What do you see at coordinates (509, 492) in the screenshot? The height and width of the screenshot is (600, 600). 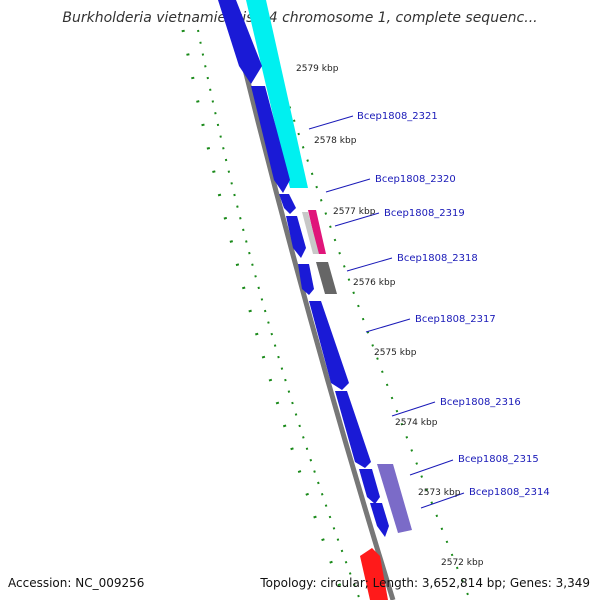 I see `gene-label: Bcep1808_2314` at bounding box center [509, 492].